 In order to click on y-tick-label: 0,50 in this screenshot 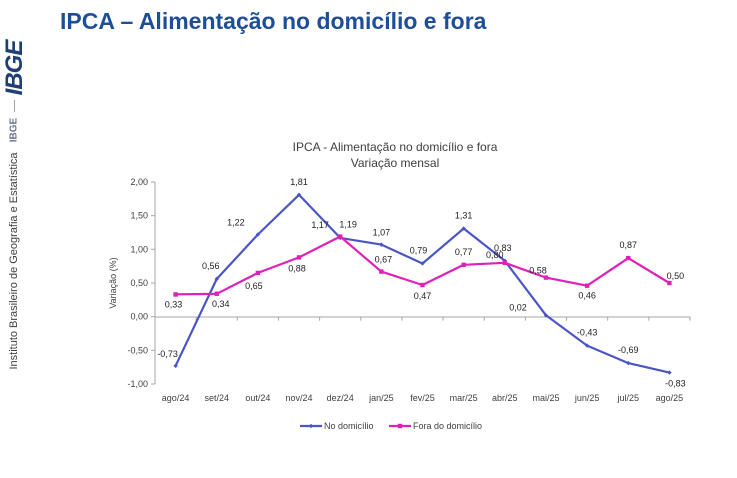, I will do `click(139, 283)`.